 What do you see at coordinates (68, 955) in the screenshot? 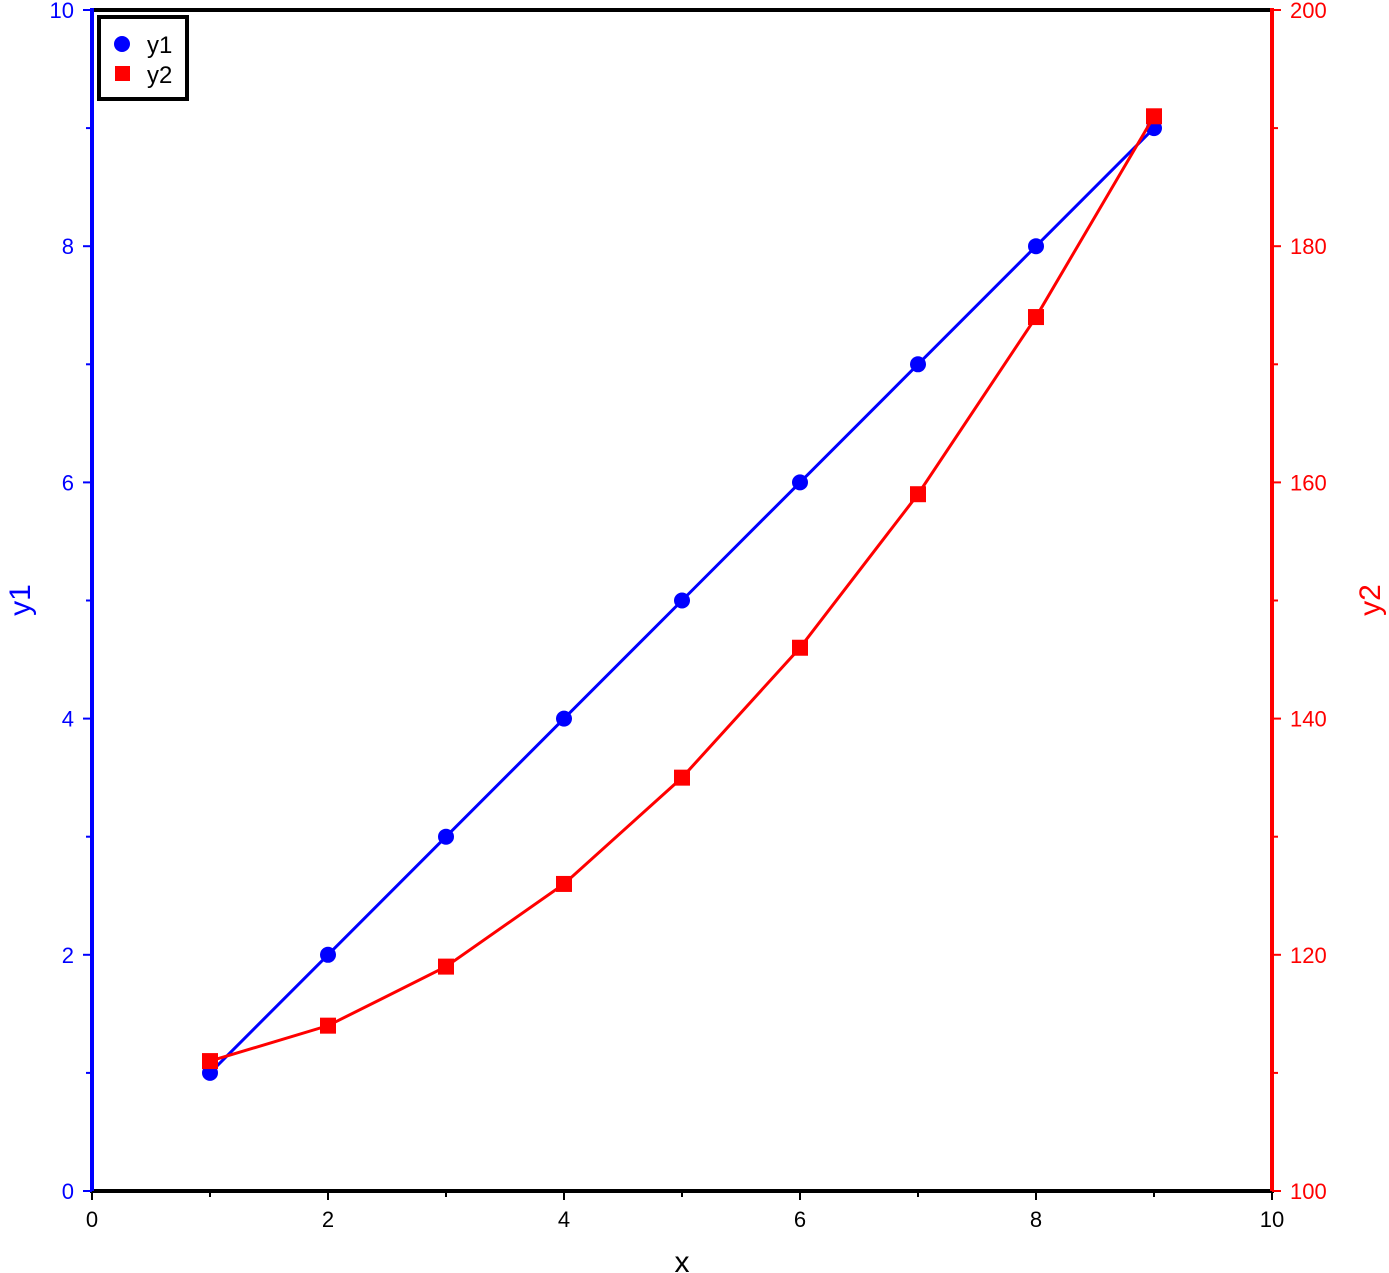
I see `y1-tick-label: 2` at bounding box center [68, 955].